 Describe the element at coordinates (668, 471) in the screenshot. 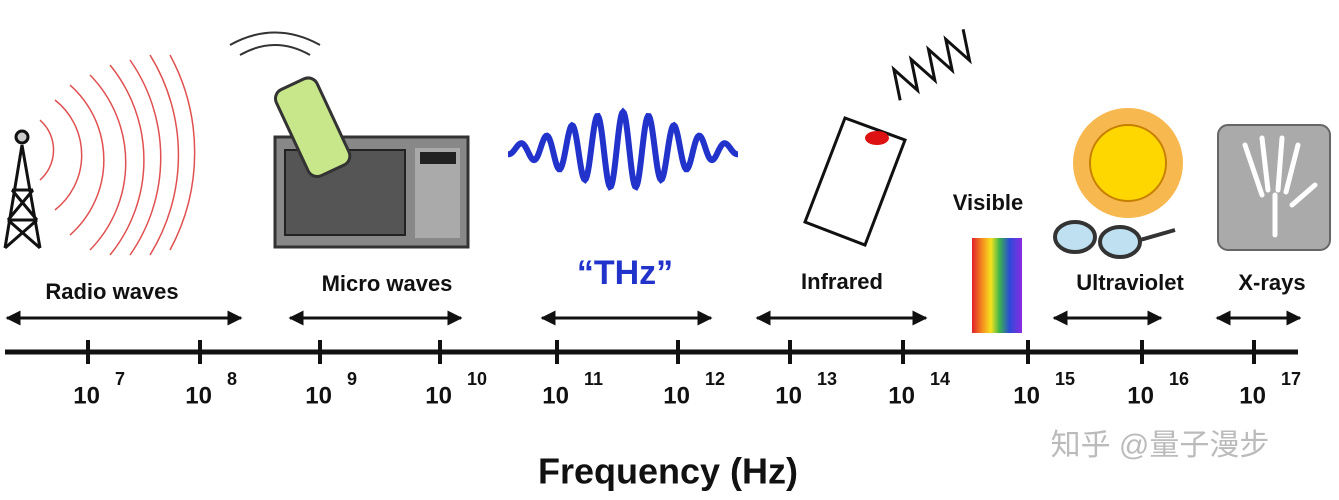

I see `axis-title: Frequency (Hz)` at that location.